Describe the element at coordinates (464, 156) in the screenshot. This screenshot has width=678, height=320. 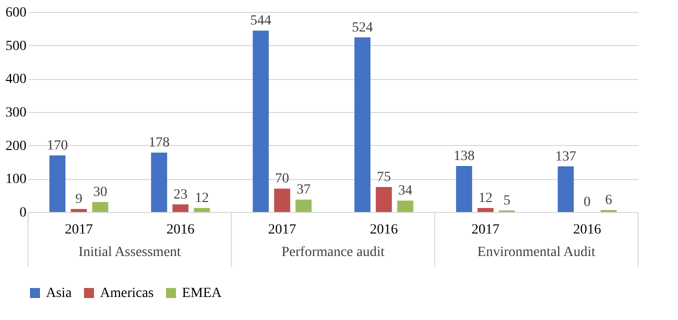
I see `data-label: 138` at that location.